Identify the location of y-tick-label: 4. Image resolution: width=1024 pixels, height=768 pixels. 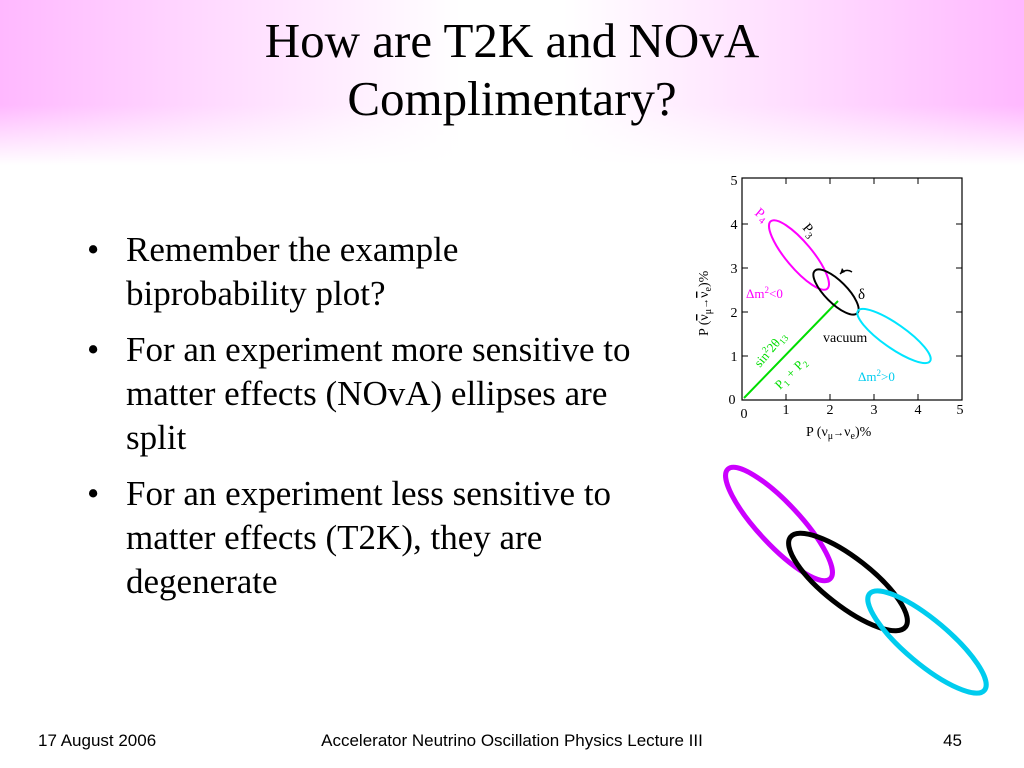
(734, 225).